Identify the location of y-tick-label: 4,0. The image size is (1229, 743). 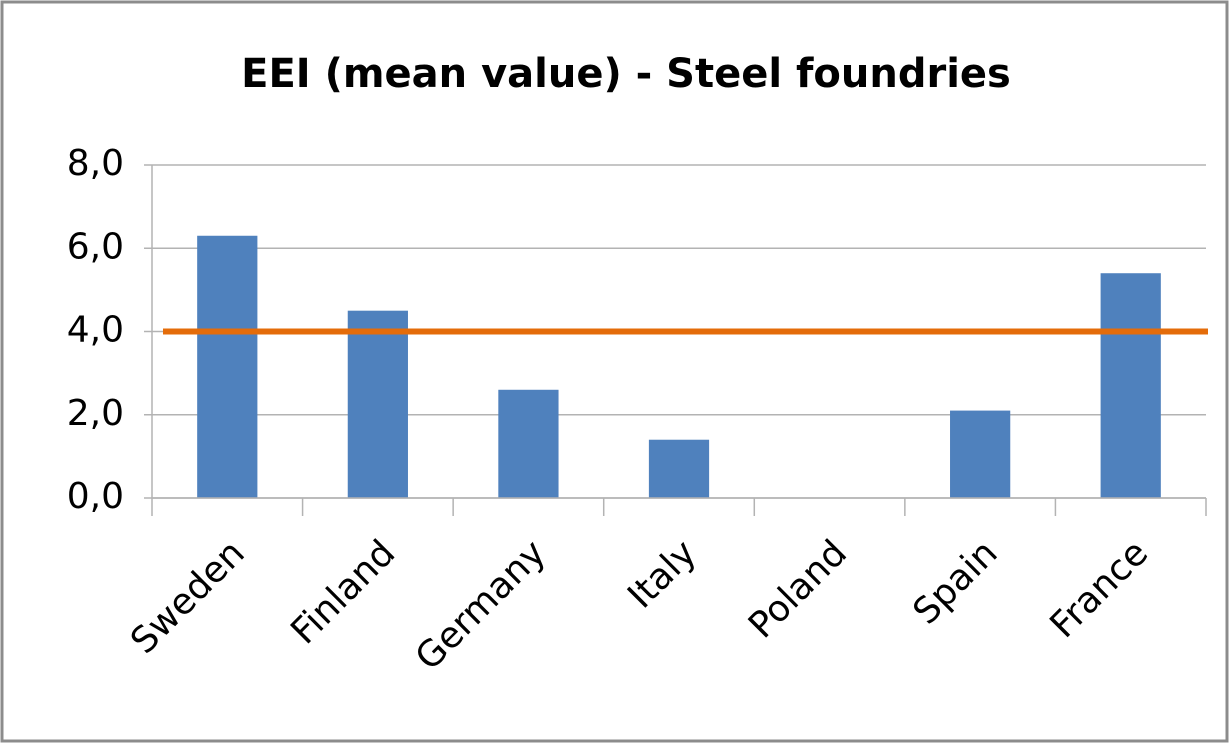
(95, 330).